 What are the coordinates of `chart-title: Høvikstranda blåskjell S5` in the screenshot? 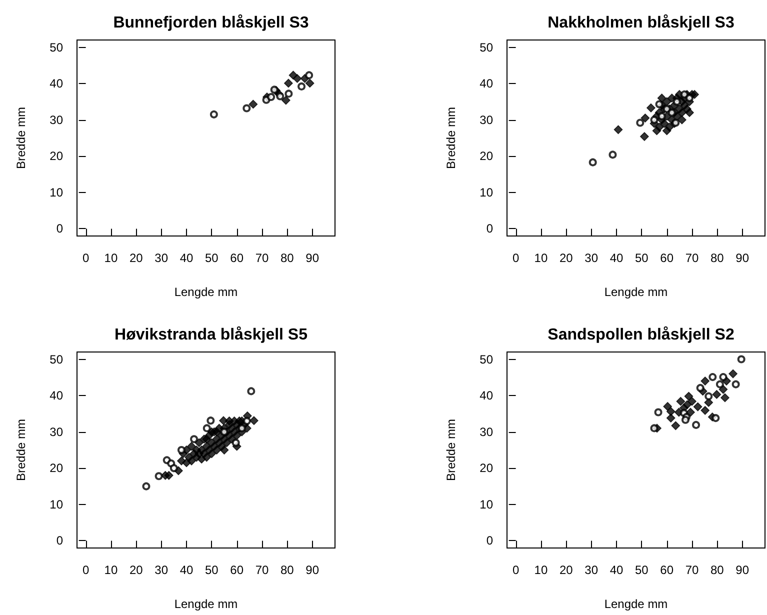 It's located at (211, 335).